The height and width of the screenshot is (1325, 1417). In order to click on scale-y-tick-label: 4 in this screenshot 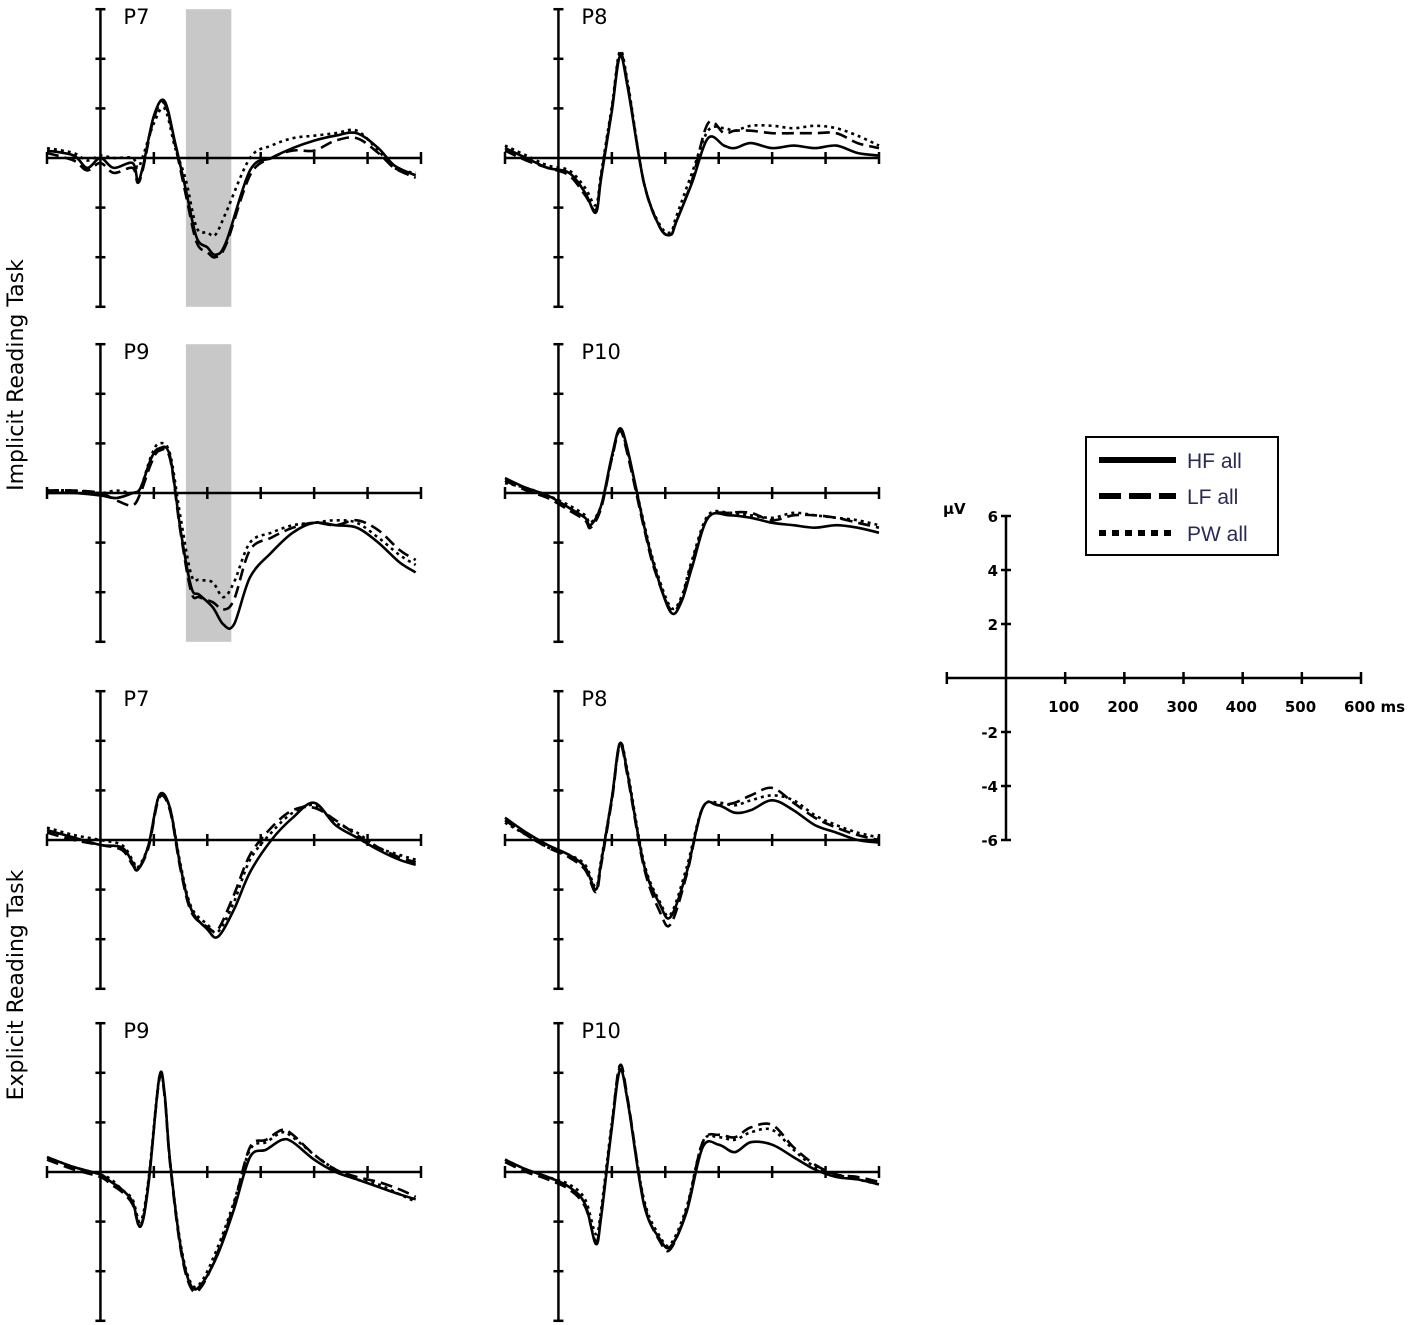, I will do `click(993, 571)`.